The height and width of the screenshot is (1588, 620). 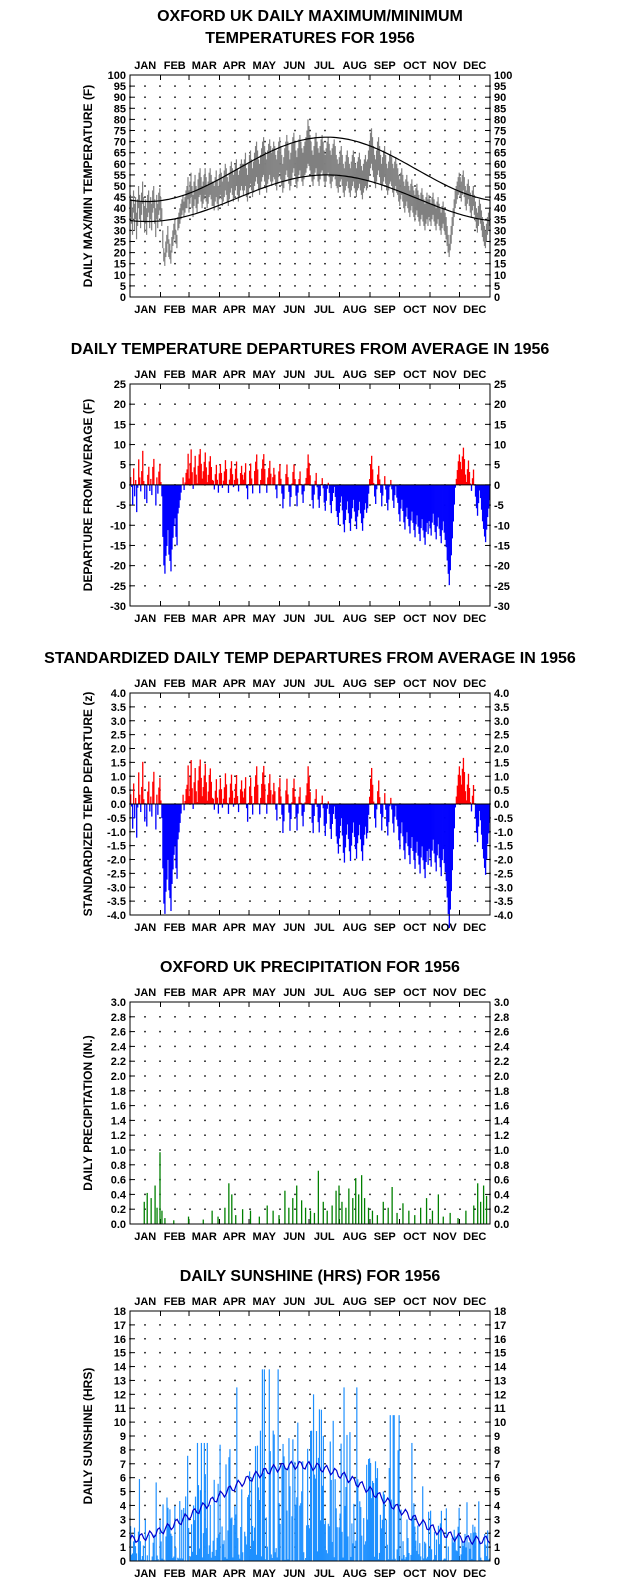 What do you see at coordinates (265, 684) in the screenshot?
I see `month-label-top: MAY` at bounding box center [265, 684].